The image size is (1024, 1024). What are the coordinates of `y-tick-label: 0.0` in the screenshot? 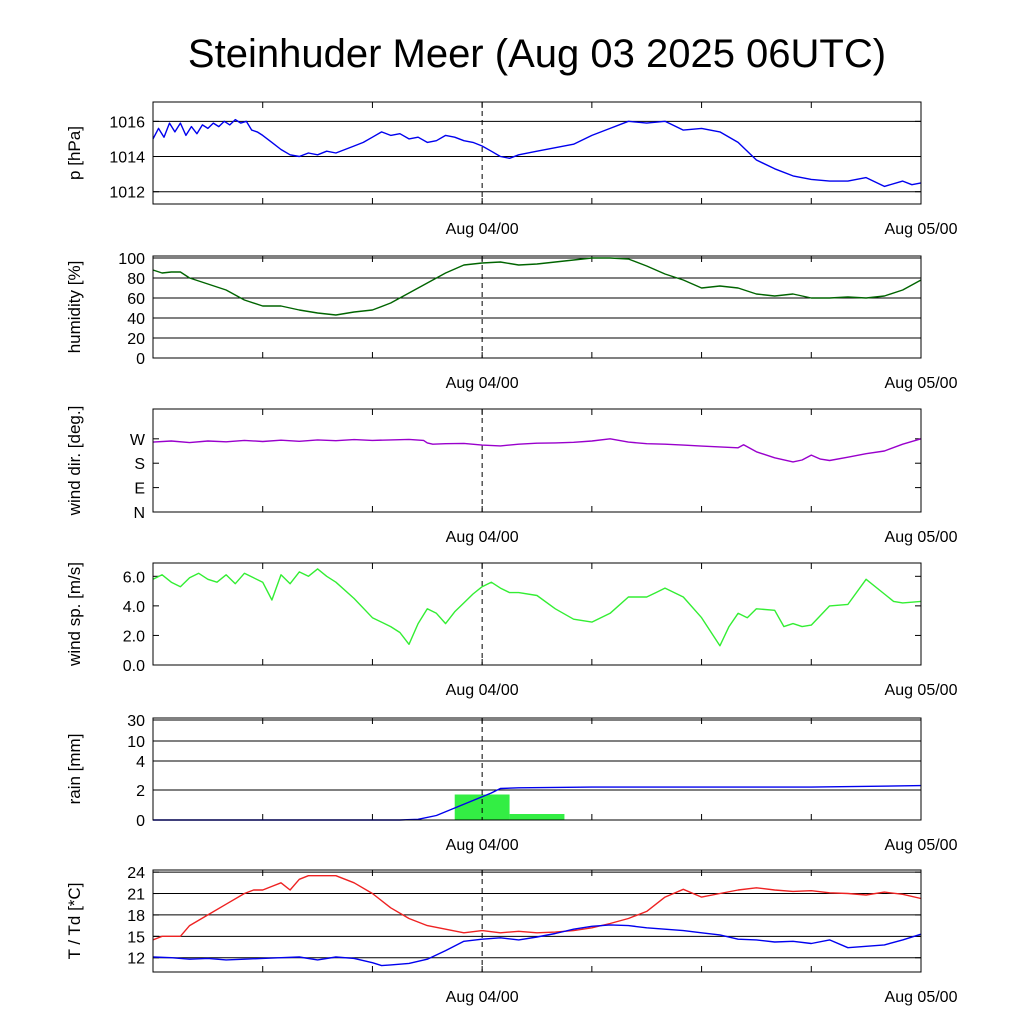 It's located at (134, 666).